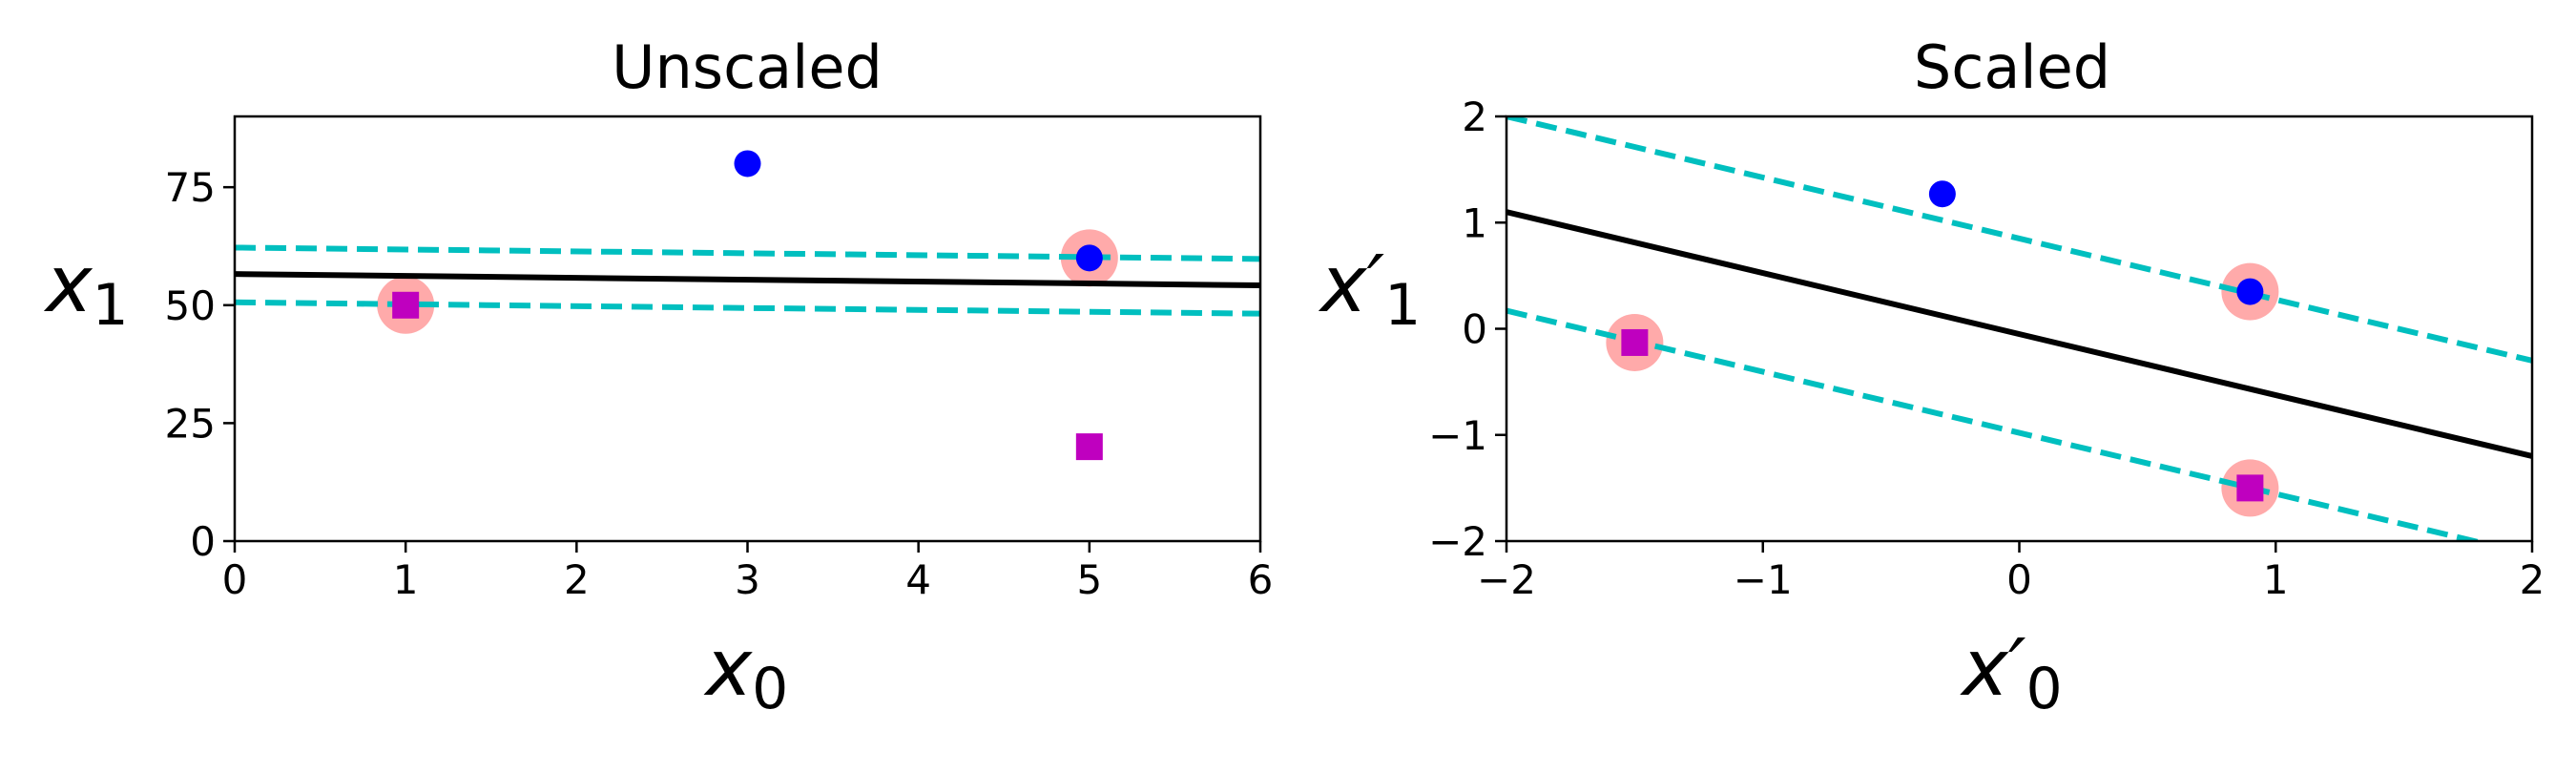  Describe the element at coordinates (747, 579) in the screenshot. I see `x-tick-label: 3` at that location.